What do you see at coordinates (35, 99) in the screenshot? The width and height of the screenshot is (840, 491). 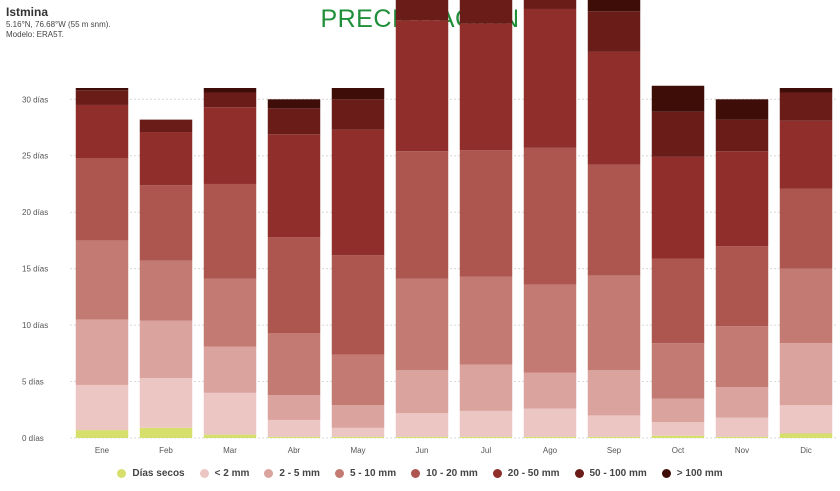 I see `y-tick-label: 30 días` at bounding box center [35, 99].